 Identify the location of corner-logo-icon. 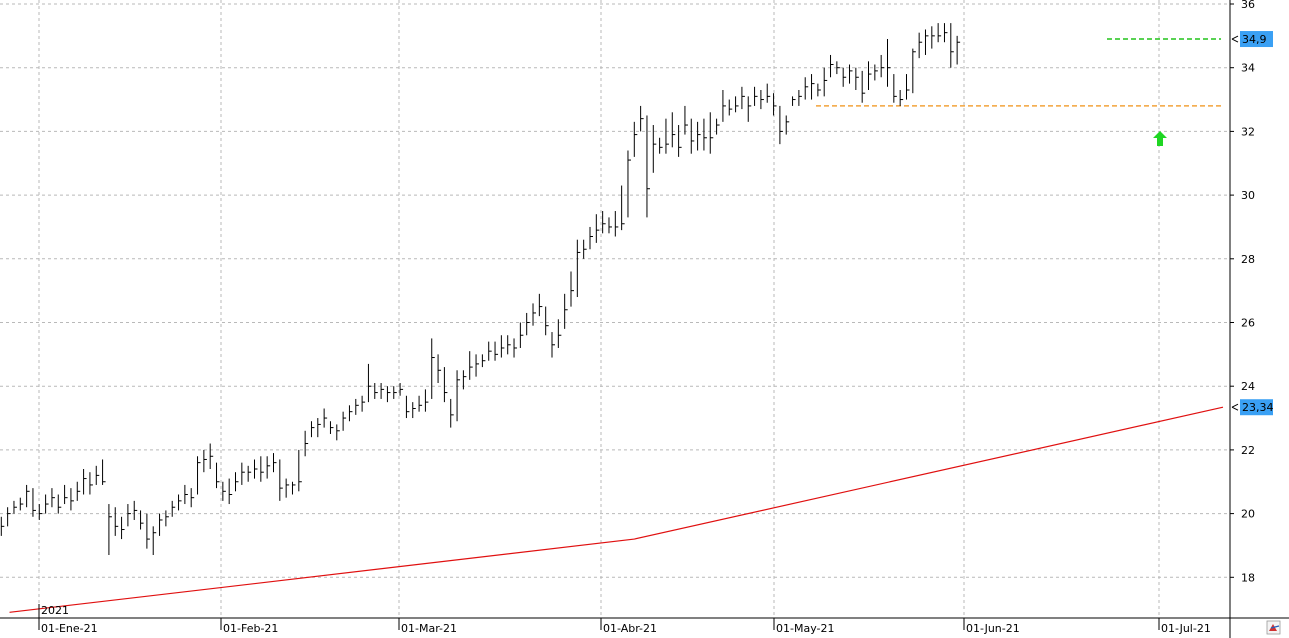
(1273, 627).